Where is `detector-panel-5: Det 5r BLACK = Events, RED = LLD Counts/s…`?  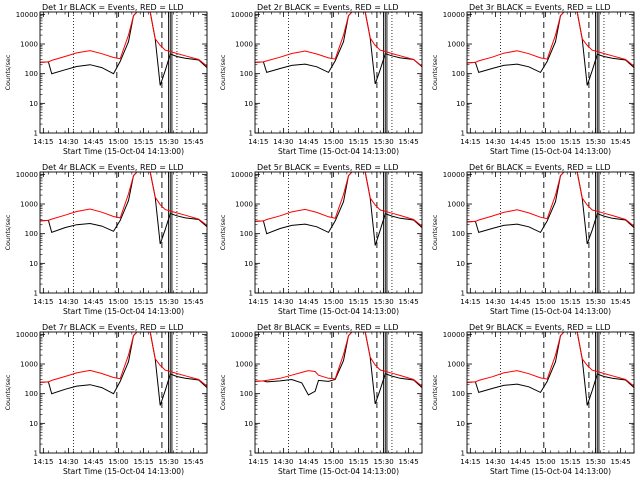 detector-panel-5: Det 5r BLACK = Events, RED = LLD Counts/s… is located at coordinates (321, 239).